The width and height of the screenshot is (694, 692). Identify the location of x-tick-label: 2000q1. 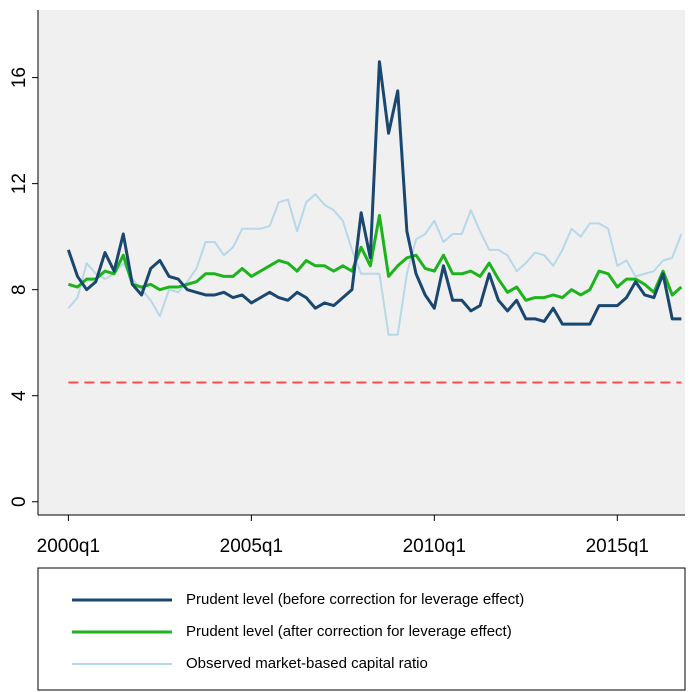
(68, 546).